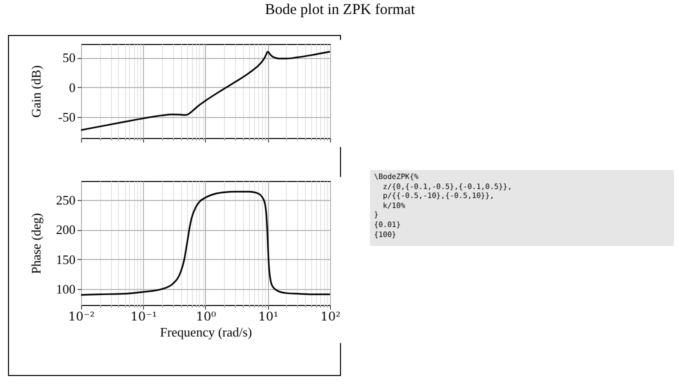 The image size is (680, 384). What do you see at coordinates (66, 230) in the screenshot?
I see `y-tick-label: 200` at bounding box center [66, 230].